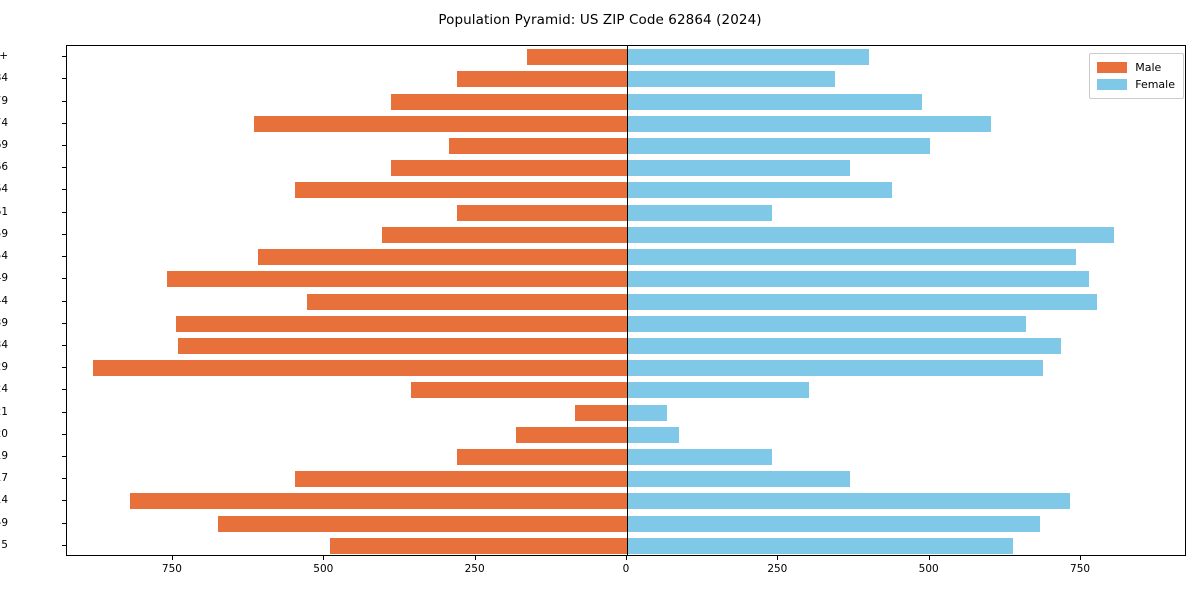 Image resolution: width=1200 pixels, height=600 pixels. Describe the element at coordinates (1136, 84) in the screenshot. I see `legend-item-female: Female` at that location.